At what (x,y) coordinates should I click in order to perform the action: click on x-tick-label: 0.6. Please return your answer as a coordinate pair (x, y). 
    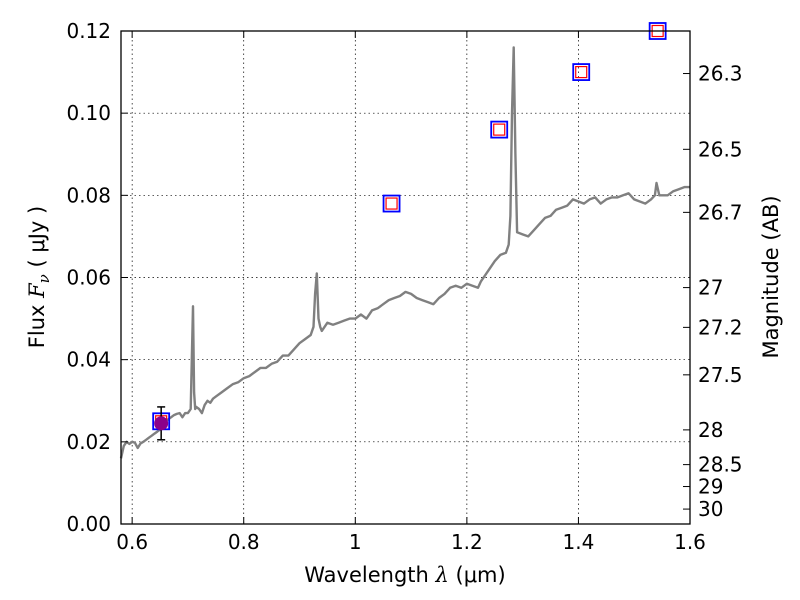
    Looking at the image, I should click on (132, 542).